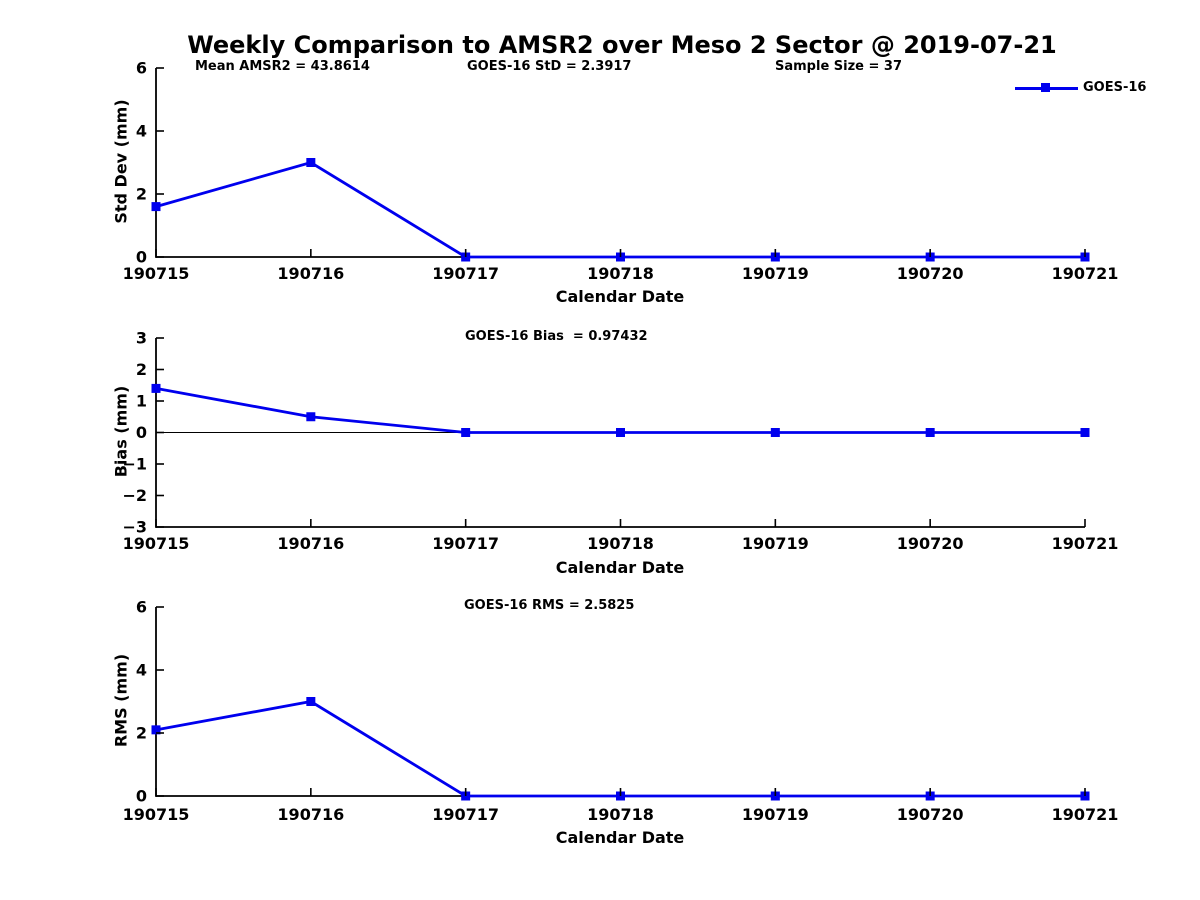 The height and width of the screenshot is (900, 1200). What do you see at coordinates (282, 66) in the screenshot?
I see `annotation-mean-amsr2: Mean AMSR2 = 43.8614` at bounding box center [282, 66].